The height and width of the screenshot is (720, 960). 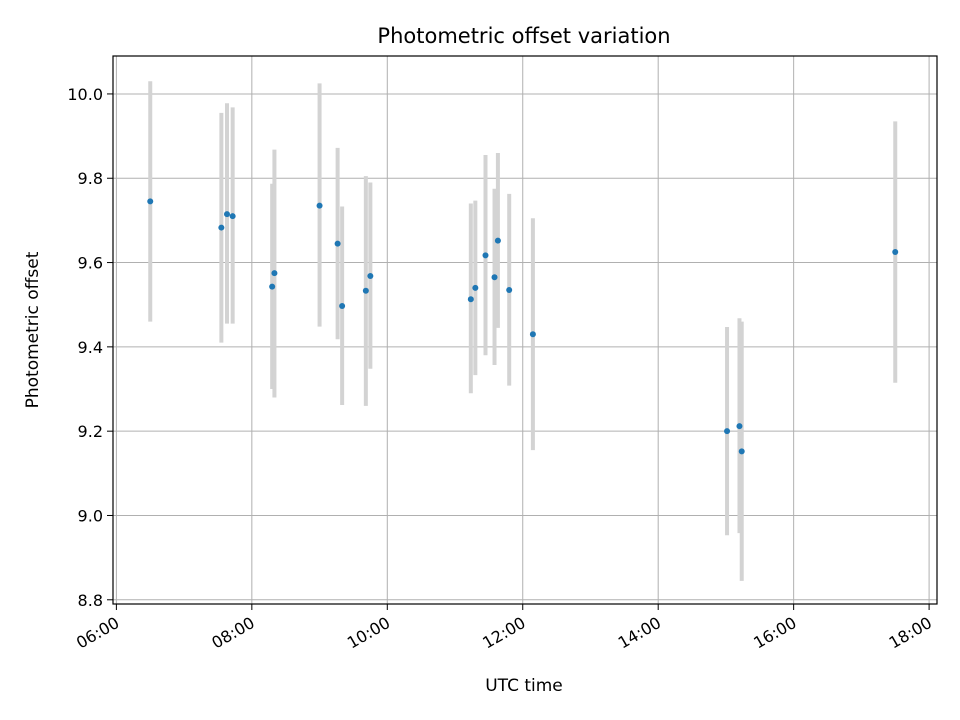 What do you see at coordinates (90, 263) in the screenshot?
I see `y-tick-label: 9.6` at bounding box center [90, 263].